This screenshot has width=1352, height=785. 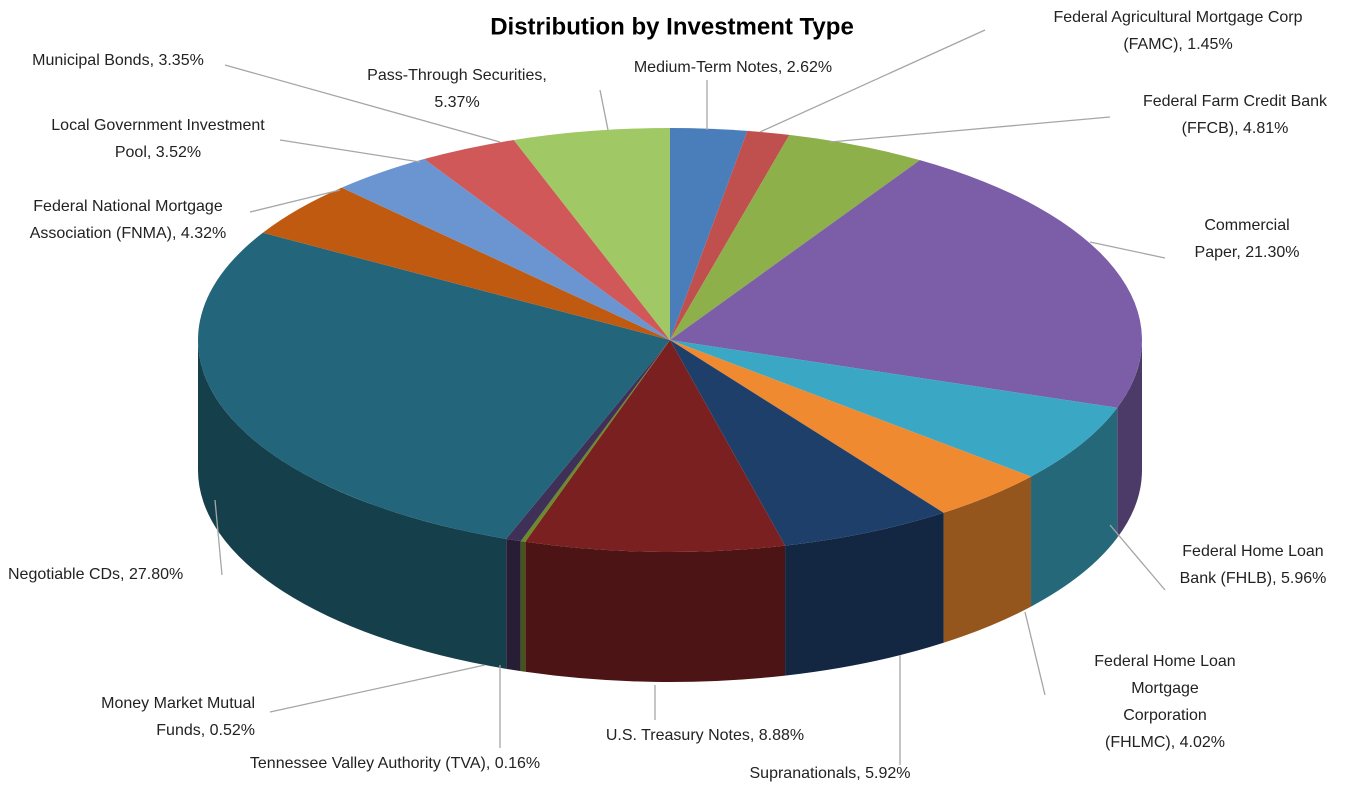 I want to click on data-label: Money Market Mutual, so click(x=178, y=703).